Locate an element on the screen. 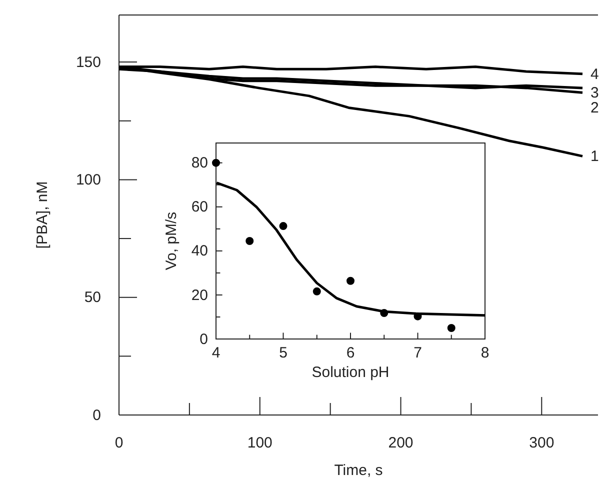 This screenshot has width=610, height=493. y-tick-label: 20 is located at coordinates (199, 295).